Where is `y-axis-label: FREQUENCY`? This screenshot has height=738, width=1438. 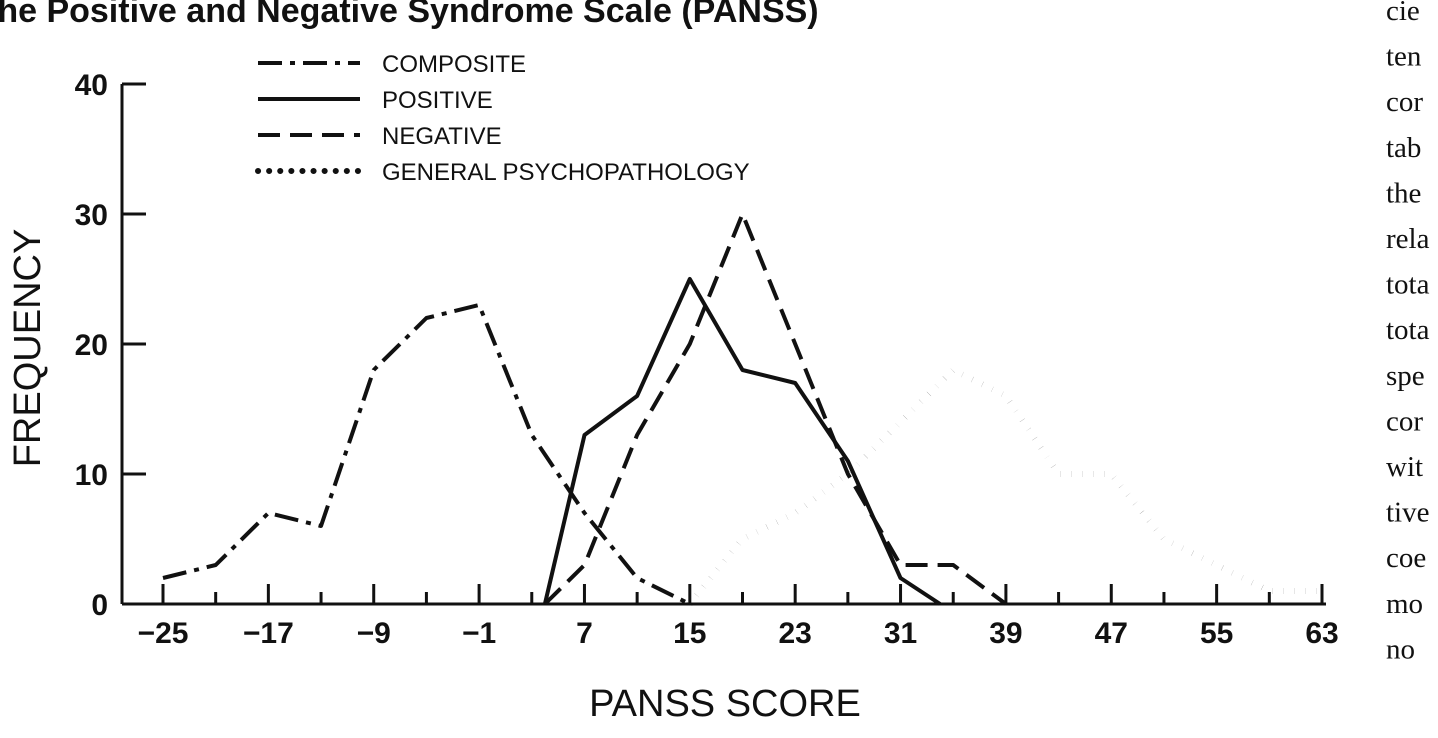
y-axis-label: FREQUENCY is located at coordinates (28, 348).